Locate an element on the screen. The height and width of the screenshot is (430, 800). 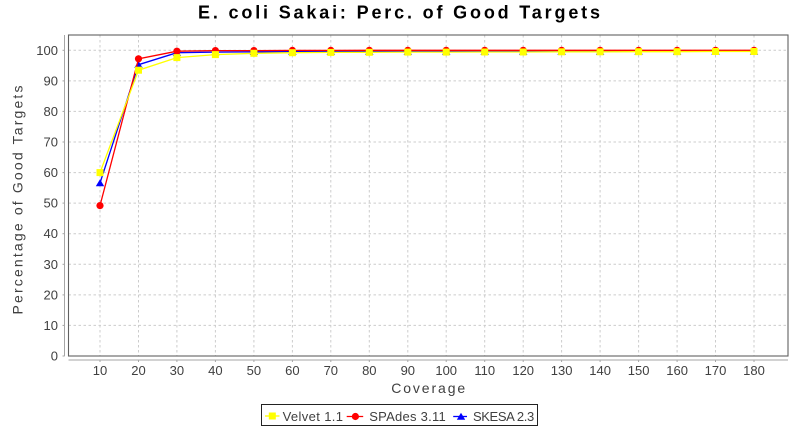
svg-text: 130 is located at coordinates (562, 370).